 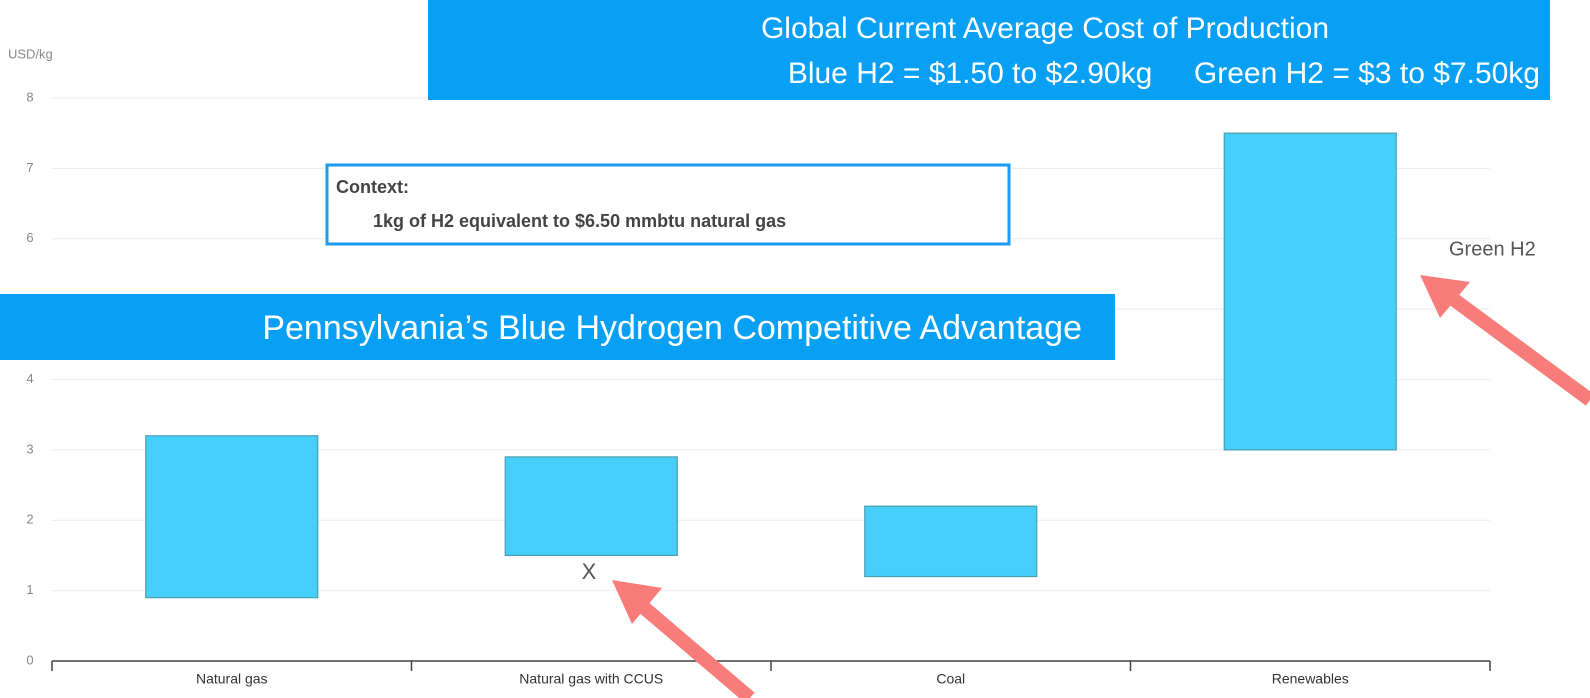 I want to click on y-tick-label: 0, so click(x=29, y=659).